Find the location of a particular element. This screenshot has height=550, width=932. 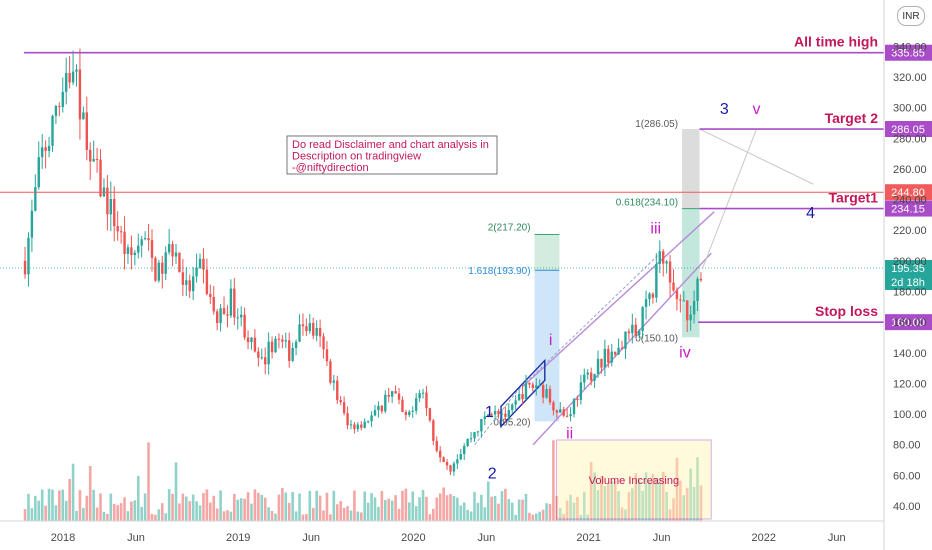

current-price-badge is located at coordinates (908, 274).